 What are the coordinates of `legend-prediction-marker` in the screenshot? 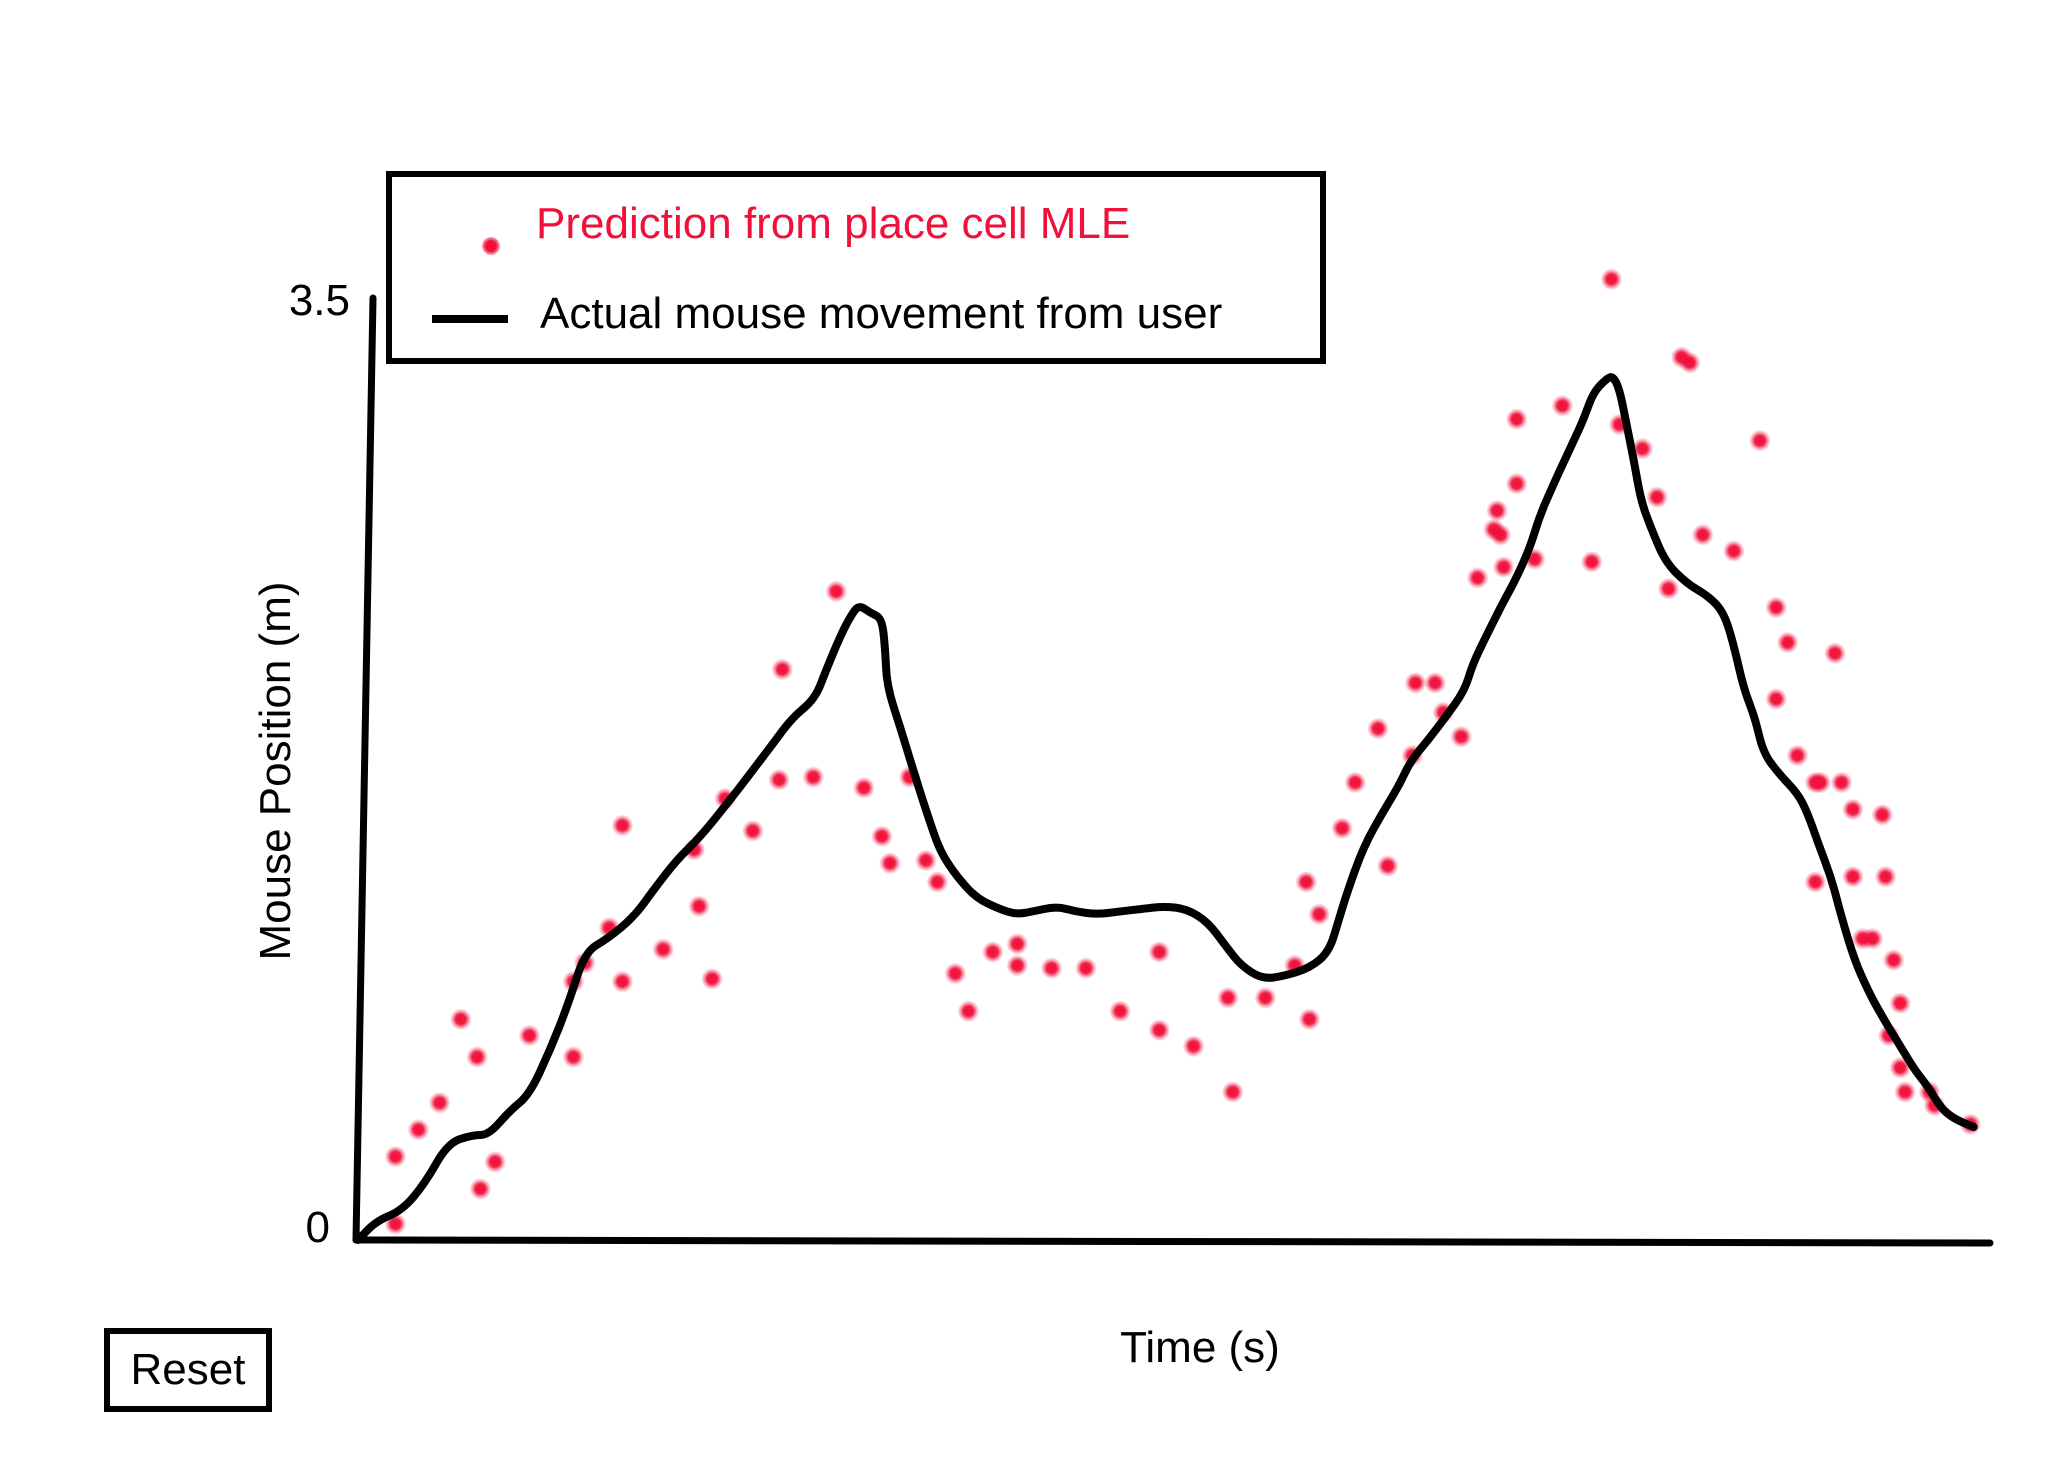 It's located at (491, 246).